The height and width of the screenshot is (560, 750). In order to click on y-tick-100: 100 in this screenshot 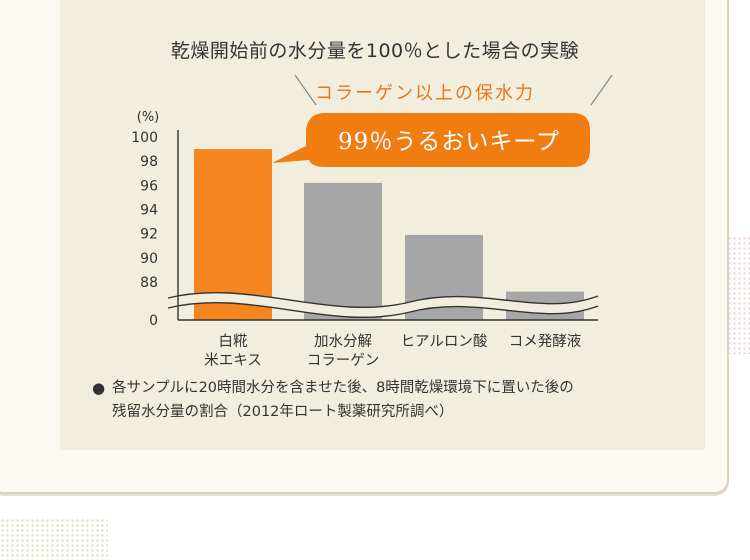, I will do `click(144, 138)`.